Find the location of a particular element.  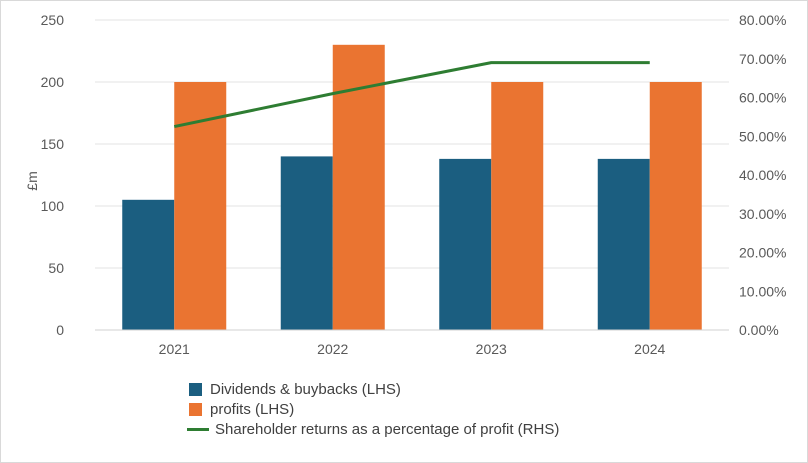

y-tick-label: 150 is located at coordinates (53, 144).